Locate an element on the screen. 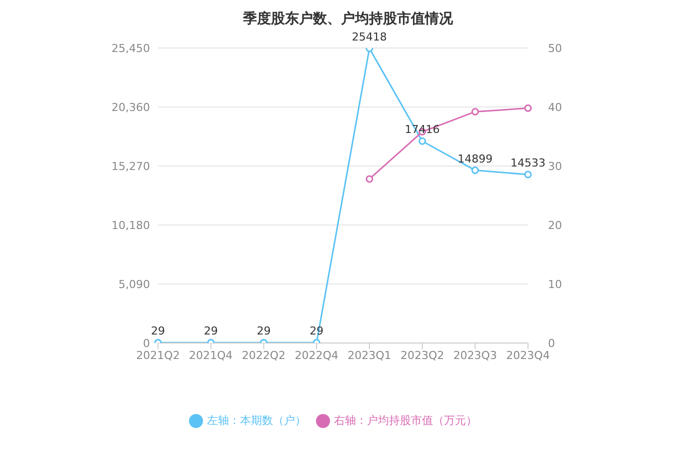  data-label: 14533 is located at coordinates (528, 163).